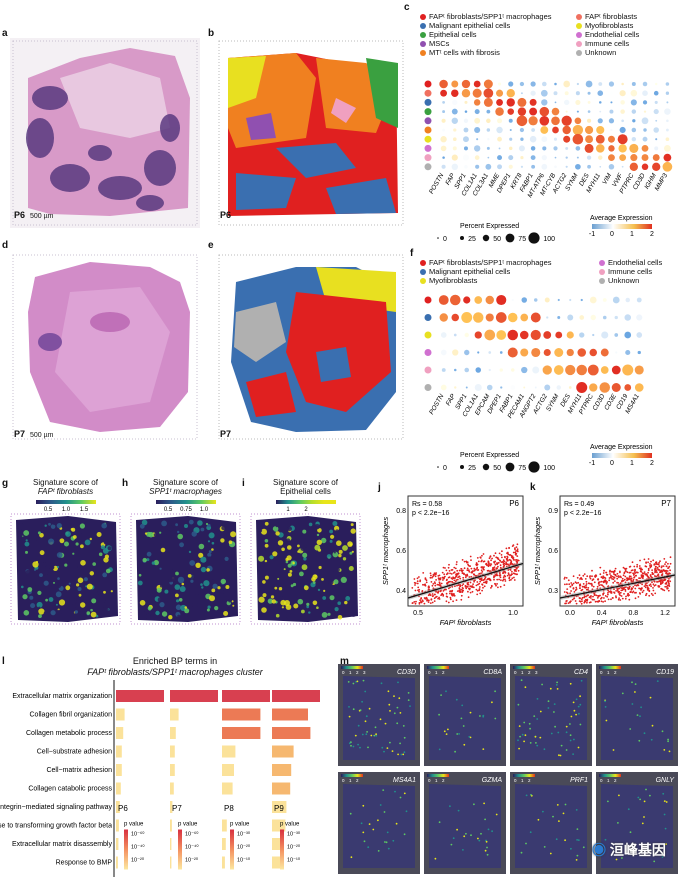  Describe the element at coordinates (465, 718) in the screenshot. I see `tissue-outline` at that location.